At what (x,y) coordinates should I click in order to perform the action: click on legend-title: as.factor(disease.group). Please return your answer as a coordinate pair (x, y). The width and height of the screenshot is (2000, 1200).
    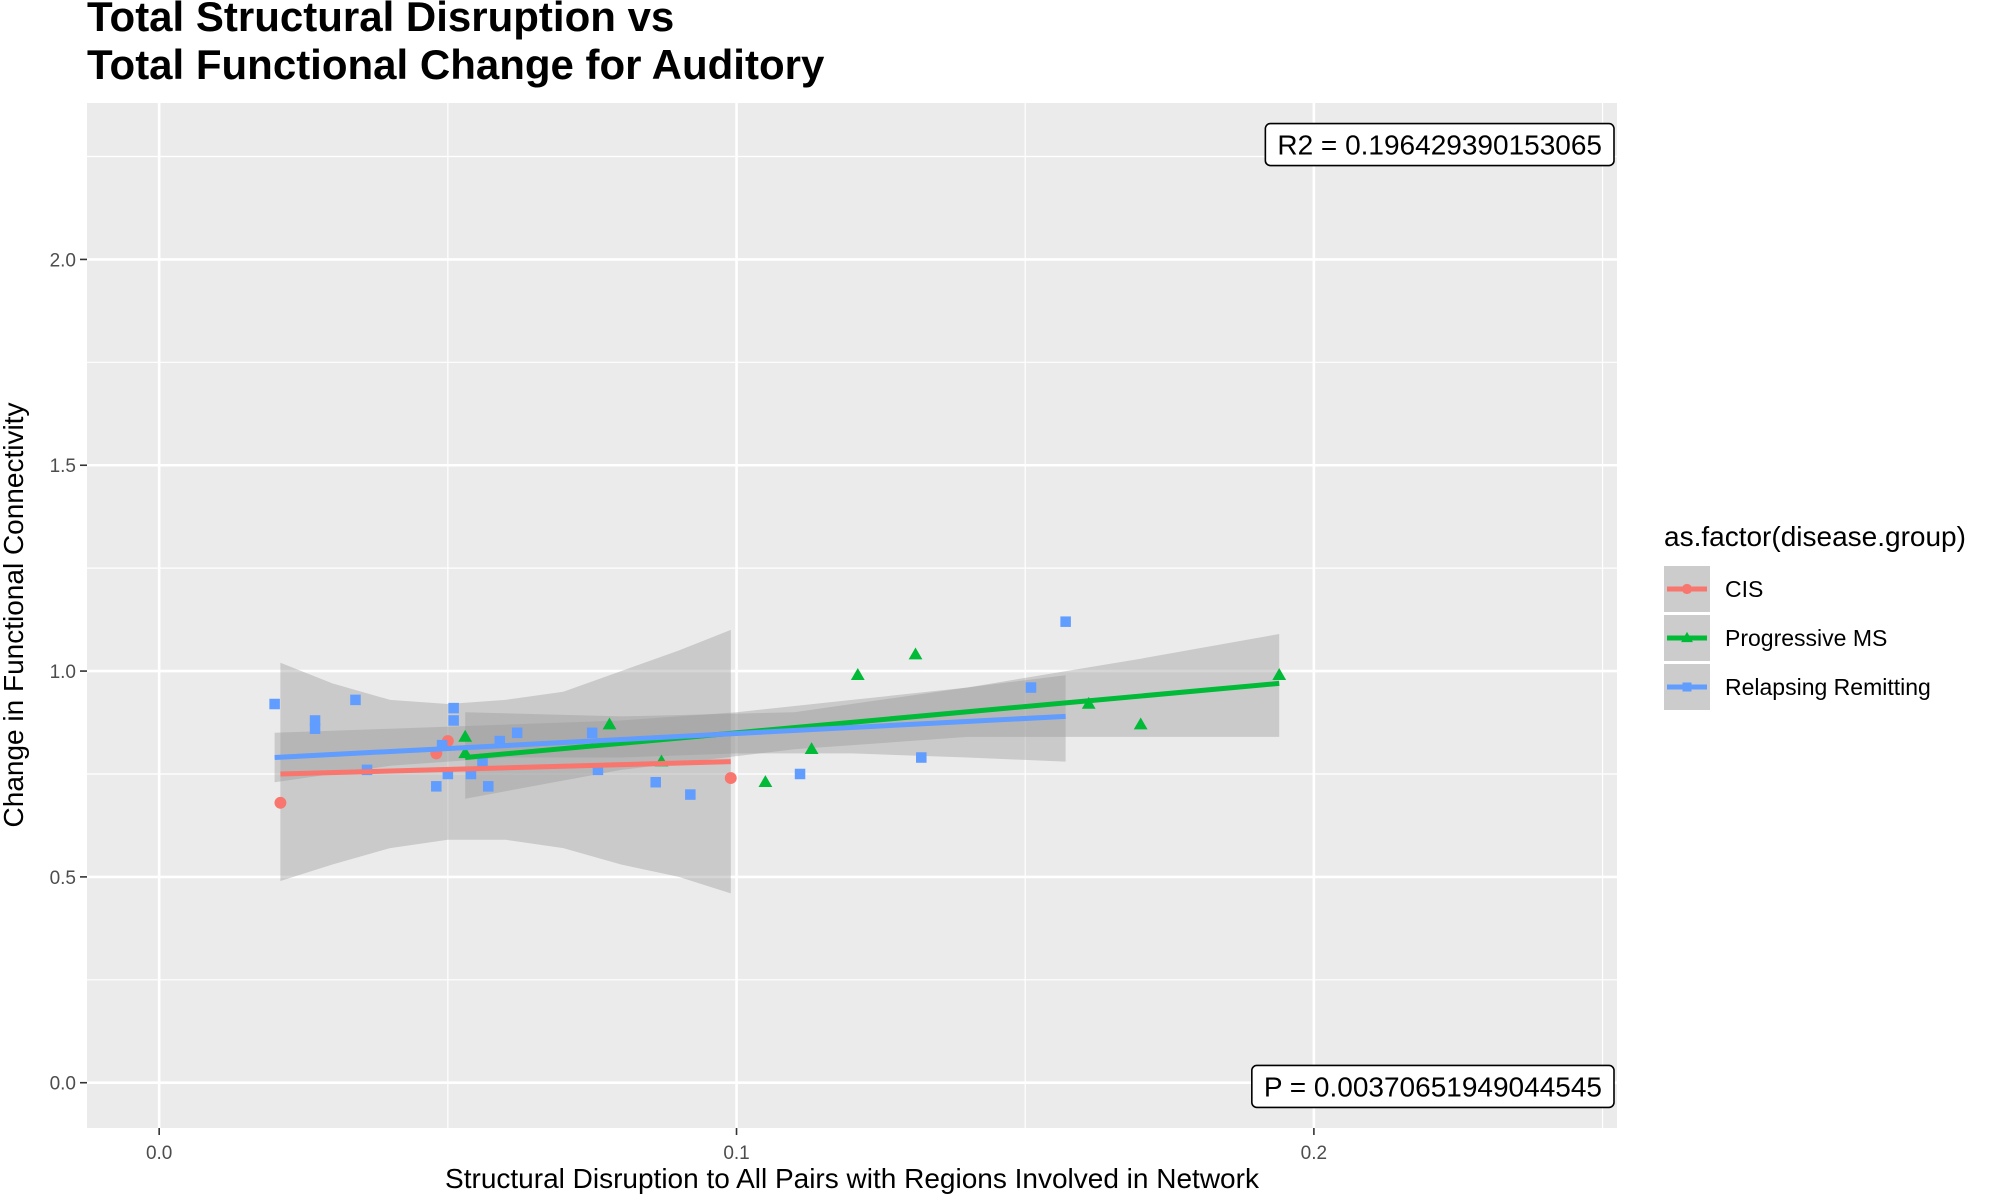
    Looking at the image, I should click on (1815, 536).